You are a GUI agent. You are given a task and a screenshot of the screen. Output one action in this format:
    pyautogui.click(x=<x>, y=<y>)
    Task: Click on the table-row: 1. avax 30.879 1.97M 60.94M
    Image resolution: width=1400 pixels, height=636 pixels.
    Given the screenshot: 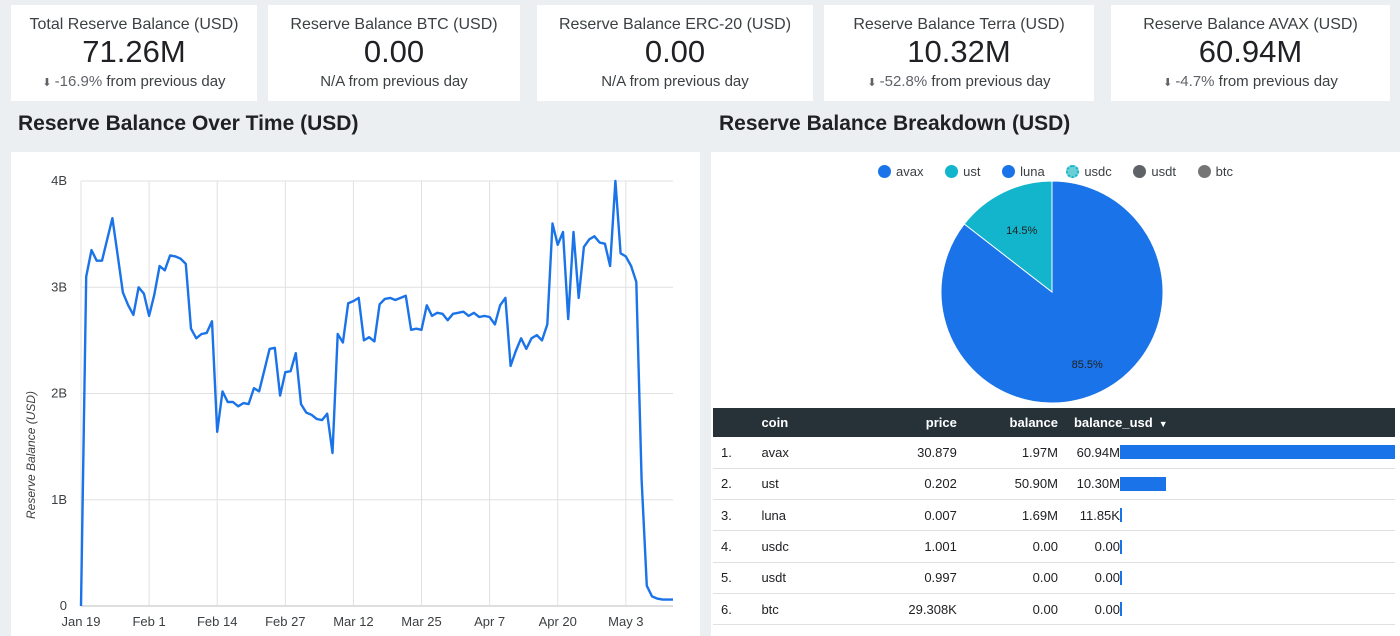 What is the action you would take?
    pyautogui.click(x=1054, y=453)
    